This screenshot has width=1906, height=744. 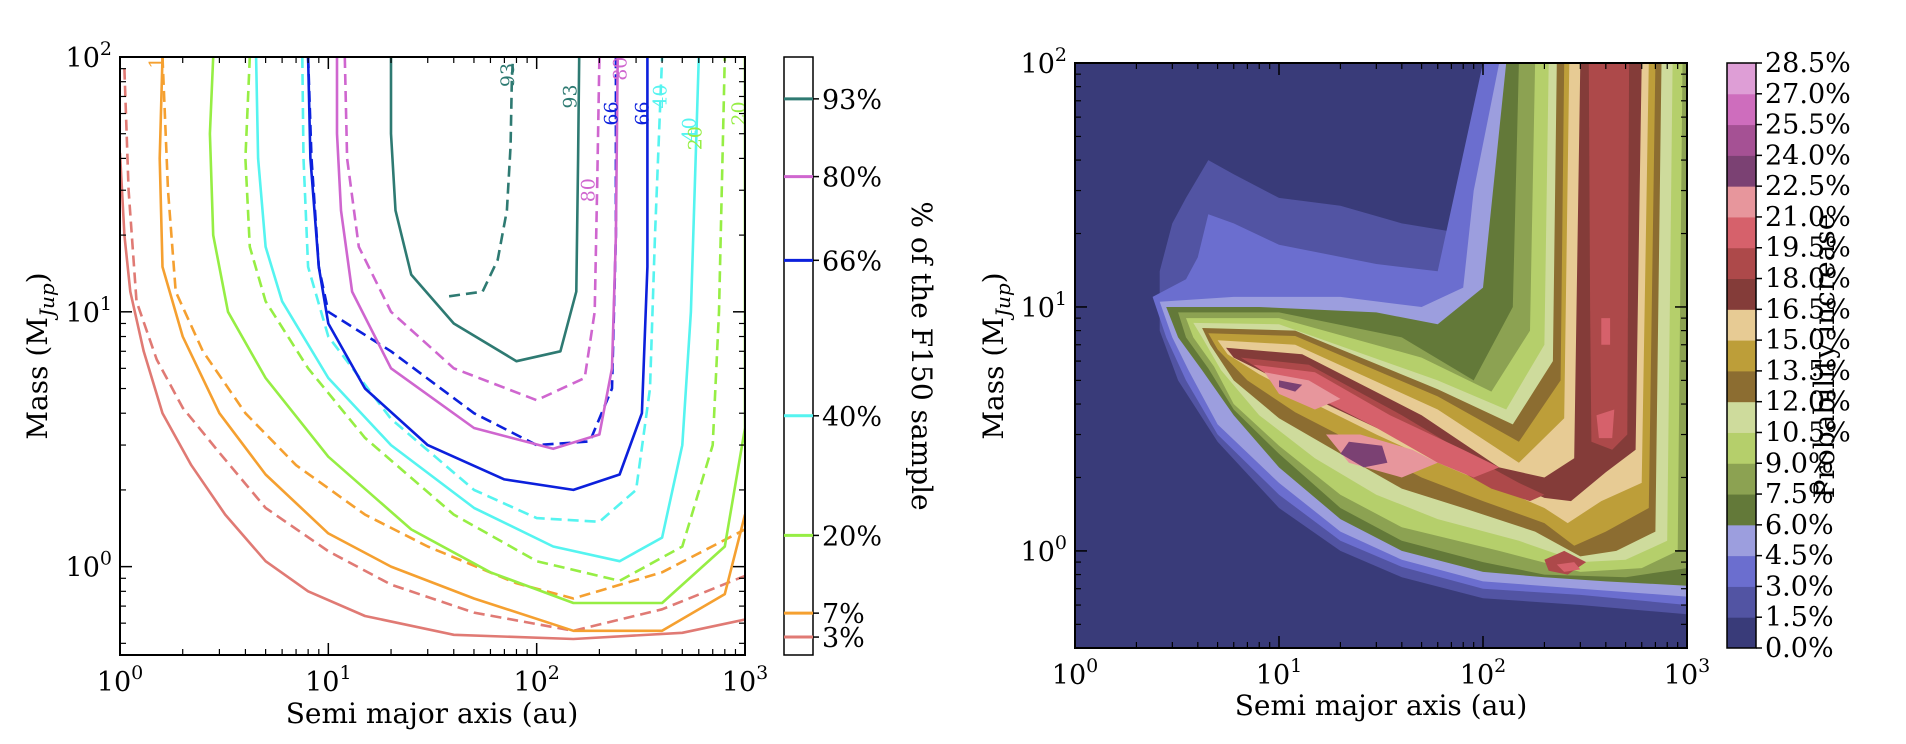 I want to click on left-x-tick-label: 10³, so click(x=745, y=680).